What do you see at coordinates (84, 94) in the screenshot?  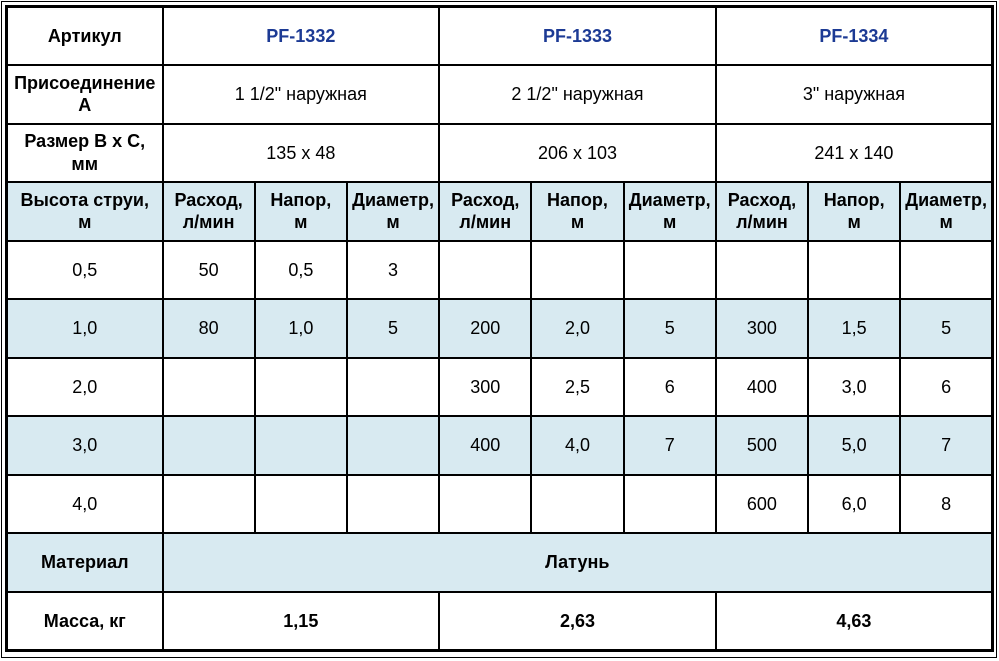 I see `connection-label: Присоединение А` at bounding box center [84, 94].